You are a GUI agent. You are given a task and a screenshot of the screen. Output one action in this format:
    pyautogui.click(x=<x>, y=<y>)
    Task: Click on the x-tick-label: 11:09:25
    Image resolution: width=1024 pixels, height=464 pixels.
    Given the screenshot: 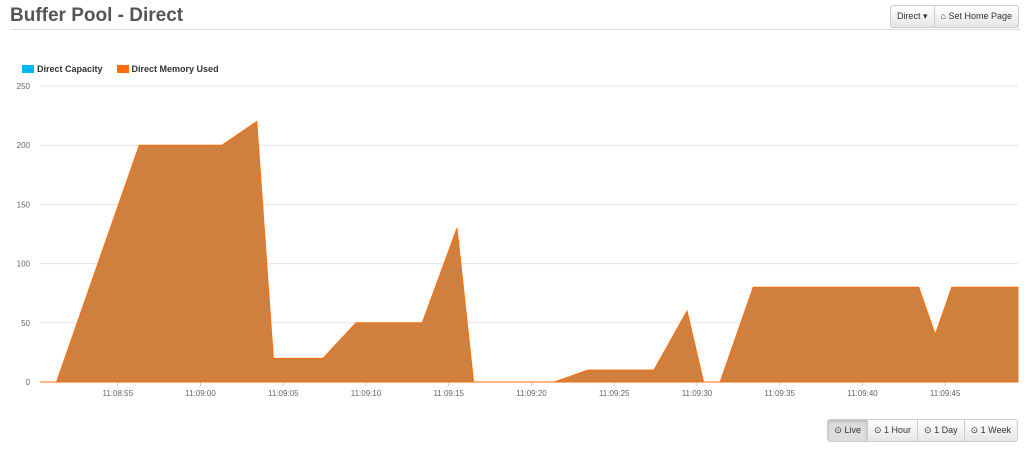 What is the action you would take?
    pyautogui.click(x=614, y=393)
    